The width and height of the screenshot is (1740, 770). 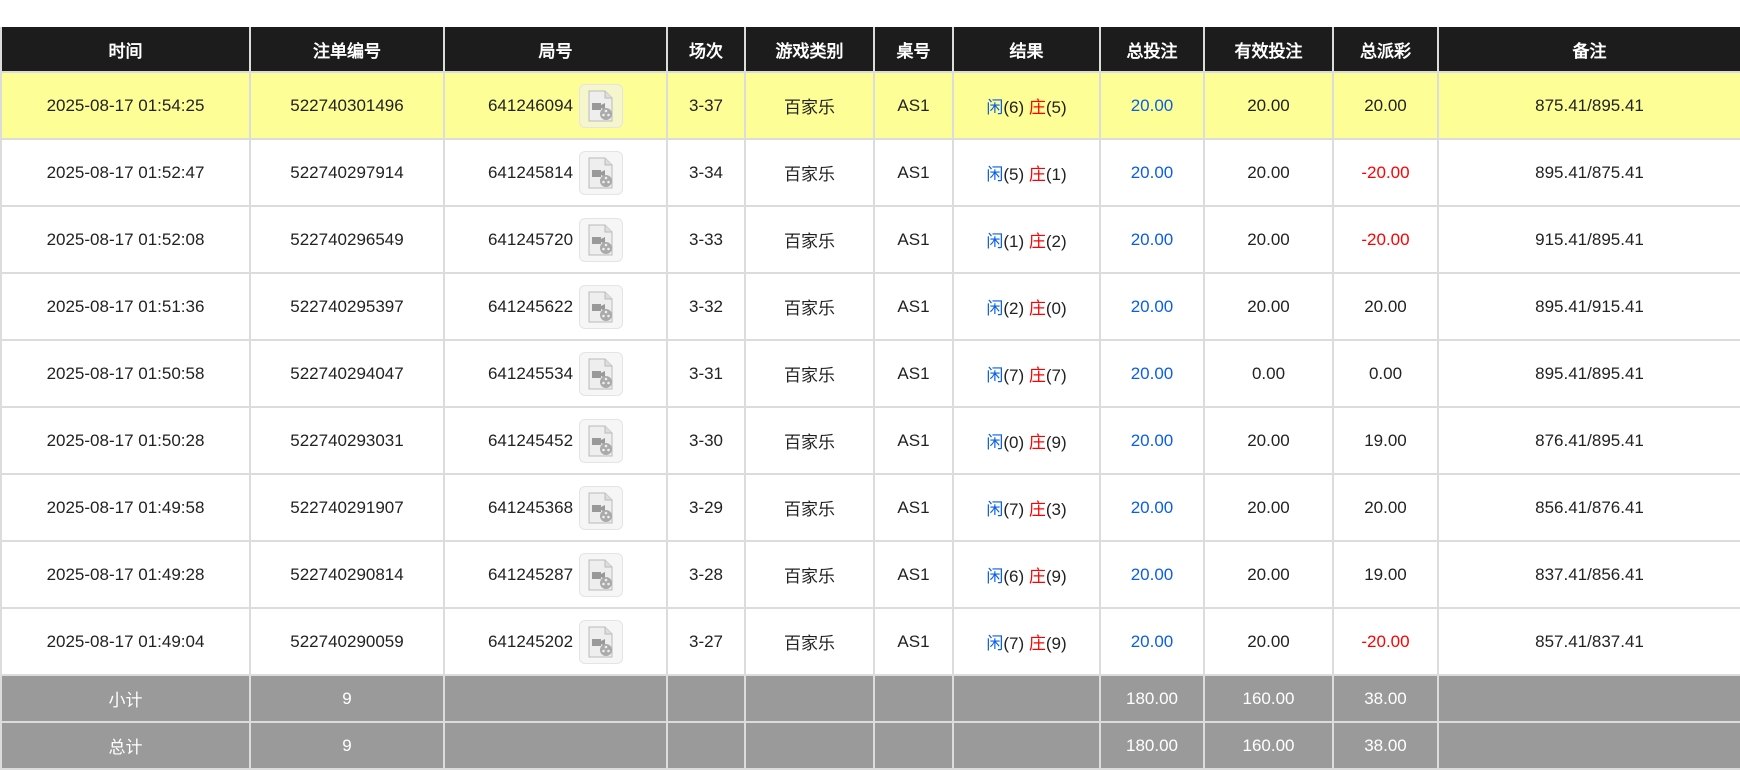 What do you see at coordinates (1588, 105) in the screenshot?
I see `cell-note: 875.41/895.41` at bounding box center [1588, 105].